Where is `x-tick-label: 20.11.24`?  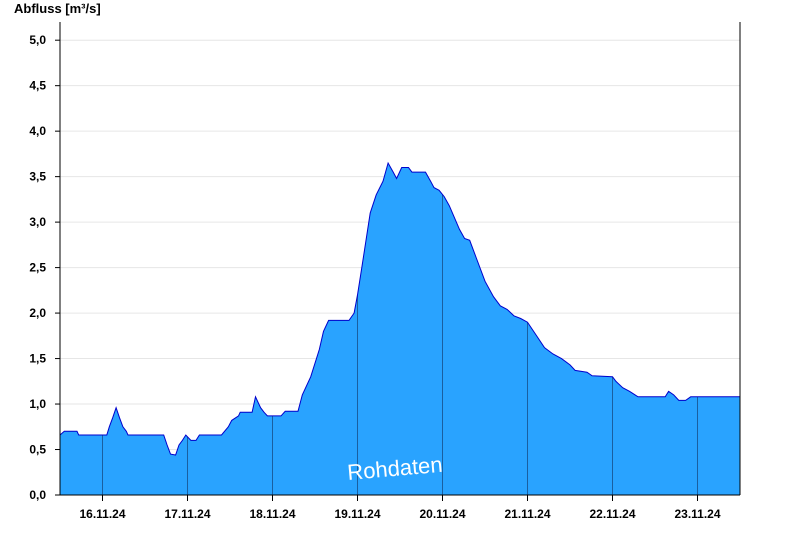
x-tick-label: 20.11.24 is located at coordinates (442, 514).